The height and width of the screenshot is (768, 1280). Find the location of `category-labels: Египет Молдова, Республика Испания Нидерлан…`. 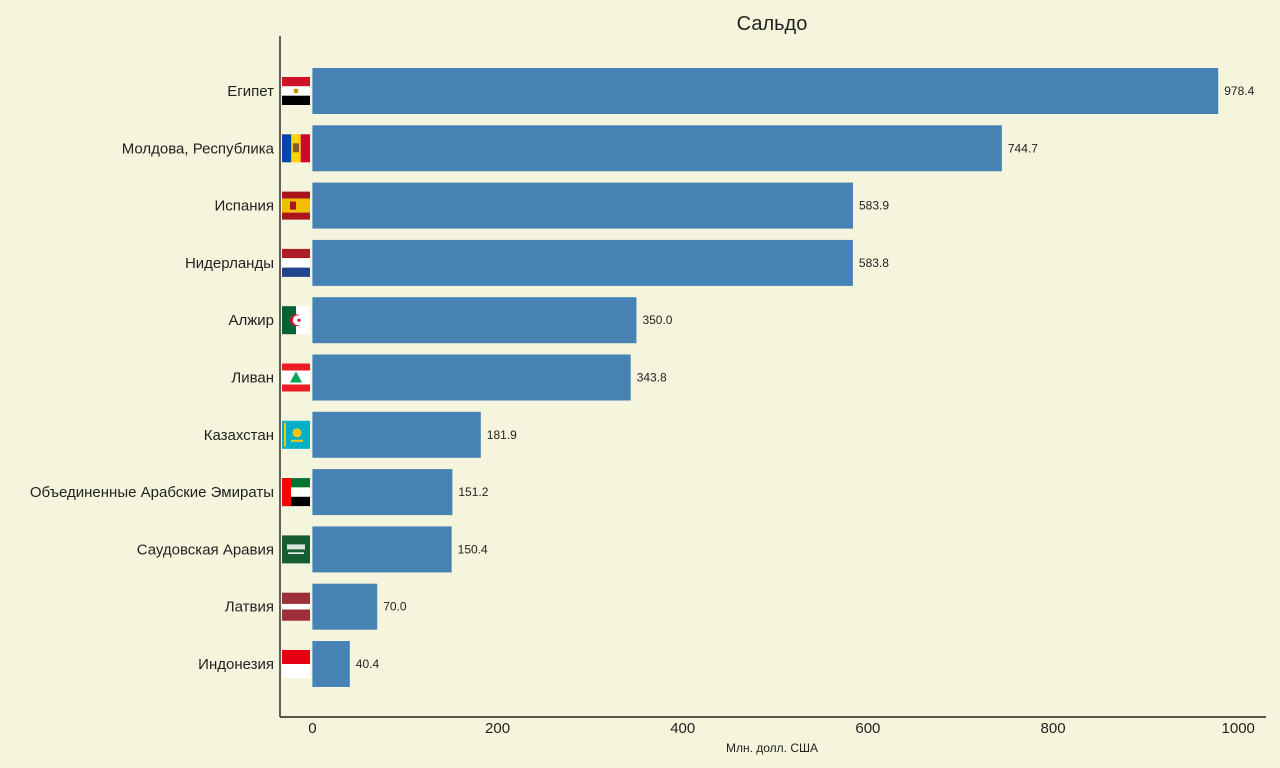

category-labels: Египет Молдова, Республика Испания Нидерлан… is located at coordinates (152, 378).